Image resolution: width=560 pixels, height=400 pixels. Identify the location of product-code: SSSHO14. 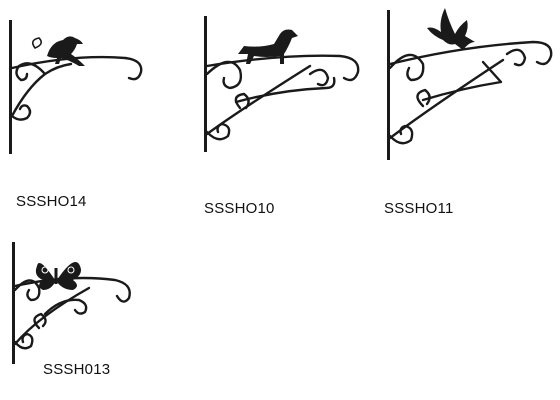
(51, 201).